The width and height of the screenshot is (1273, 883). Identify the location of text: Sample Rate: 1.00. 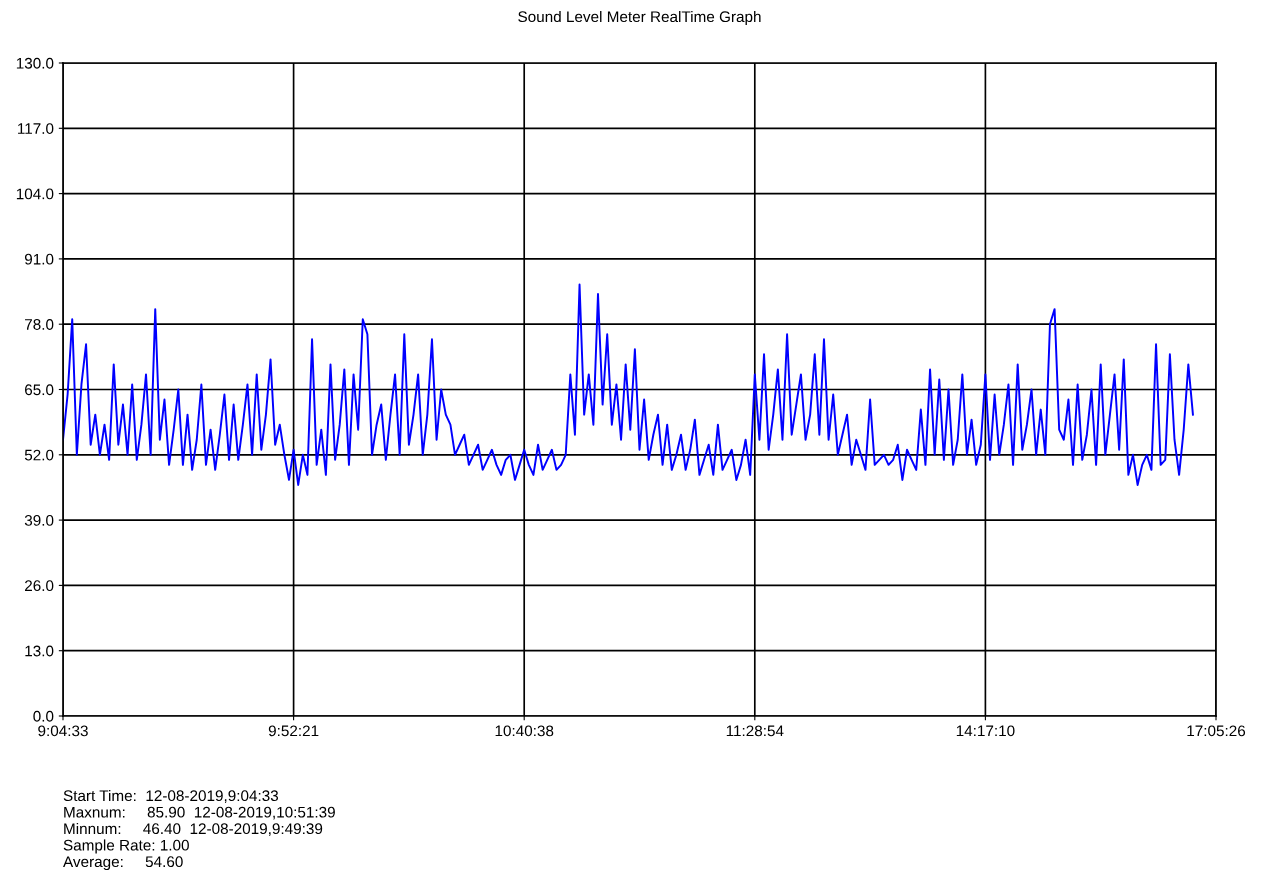
(126, 846).